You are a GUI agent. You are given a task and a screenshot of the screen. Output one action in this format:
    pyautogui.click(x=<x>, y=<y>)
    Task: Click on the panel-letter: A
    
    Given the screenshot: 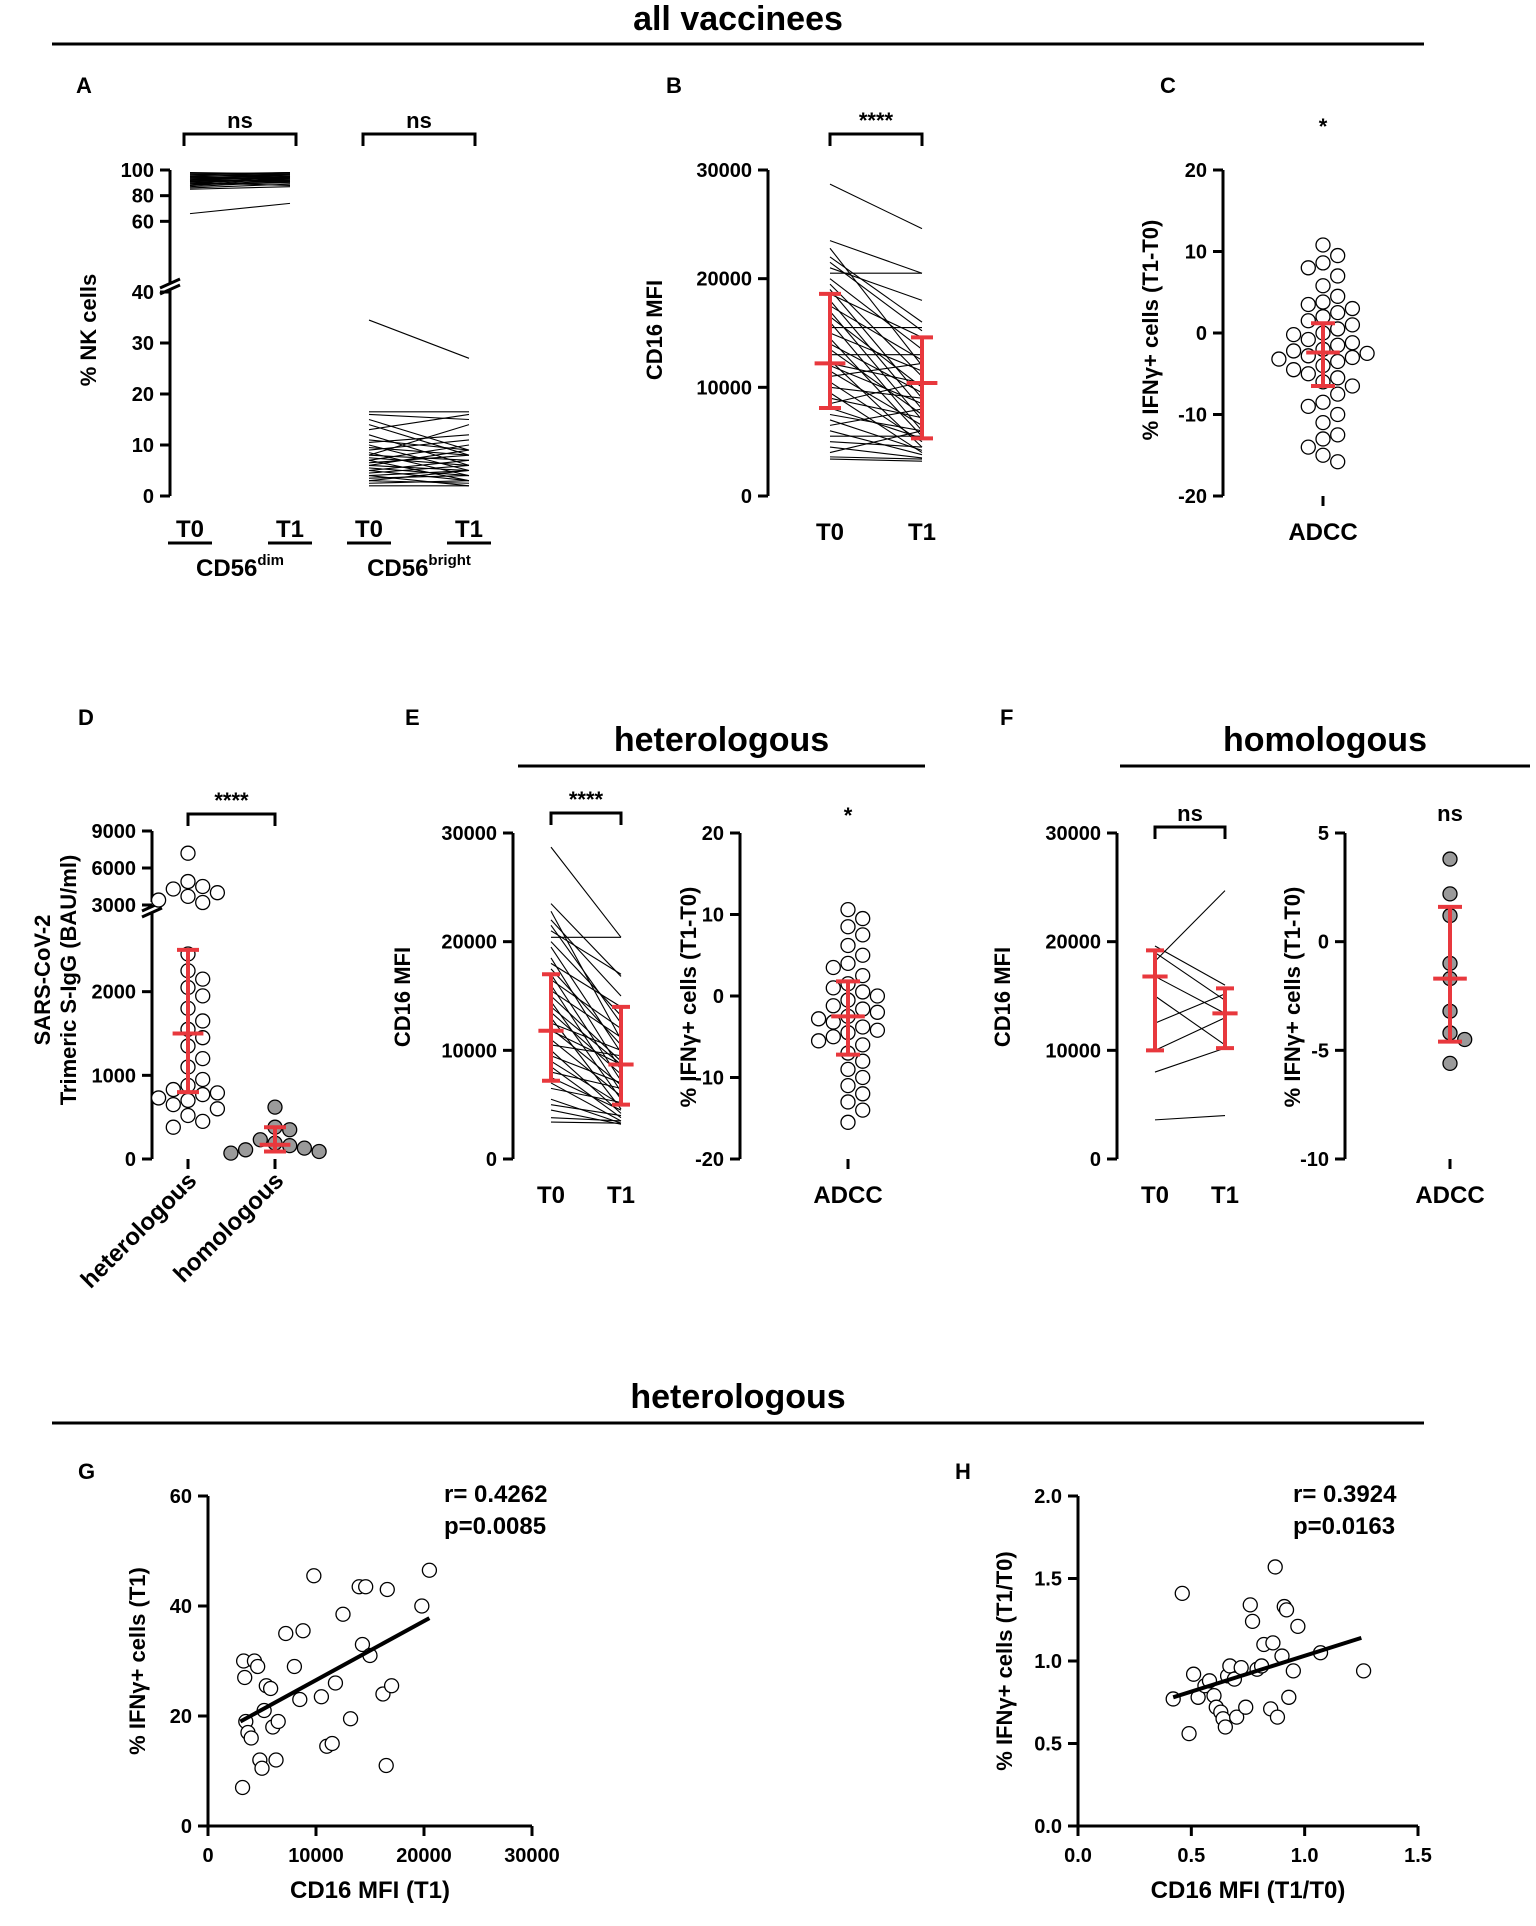 What is the action you would take?
    pyautogui.click(x=84, y=85)
    